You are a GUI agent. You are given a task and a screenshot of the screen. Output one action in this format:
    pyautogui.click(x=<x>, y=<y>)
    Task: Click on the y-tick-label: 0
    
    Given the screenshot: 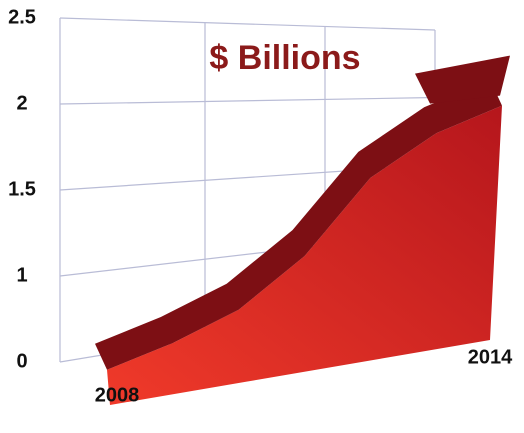 What is the action you would take?
    pyautogui.click(x=21, y=361)
    